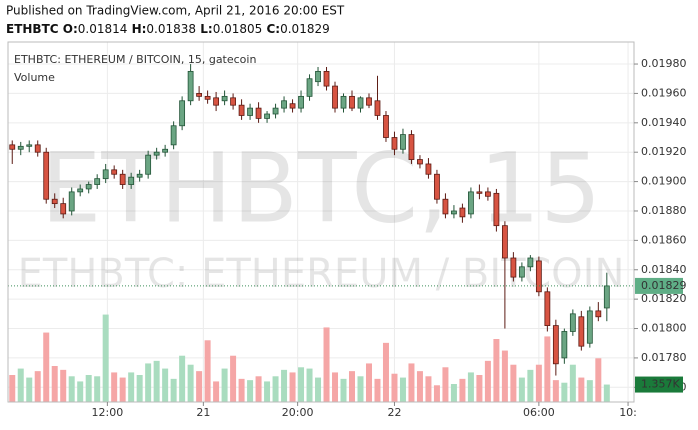 The width and height of the screenshot is (698, 430). Describe the element at coordinates (664, 151) in the screenshot. I see `y-tick-label: 0.01920` at that location.